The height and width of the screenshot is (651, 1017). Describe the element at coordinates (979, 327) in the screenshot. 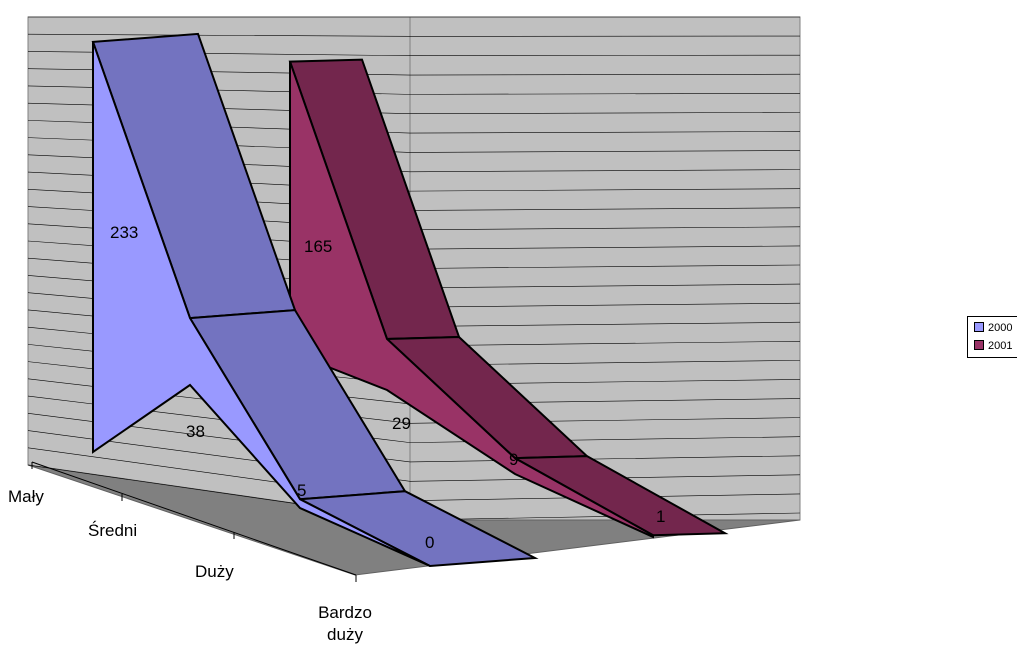

I see `legend-swatch-2000` at that location.